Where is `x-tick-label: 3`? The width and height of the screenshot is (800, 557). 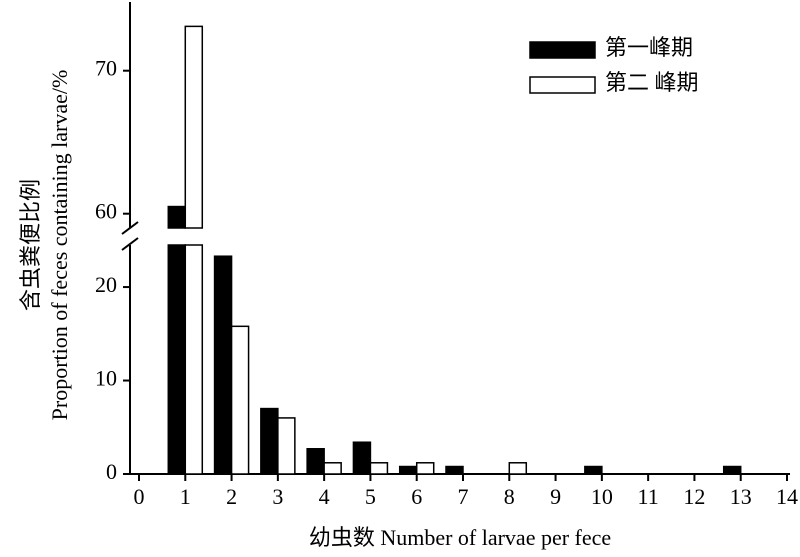 x-tick-label: 3 is located at coordinates (277, 496).